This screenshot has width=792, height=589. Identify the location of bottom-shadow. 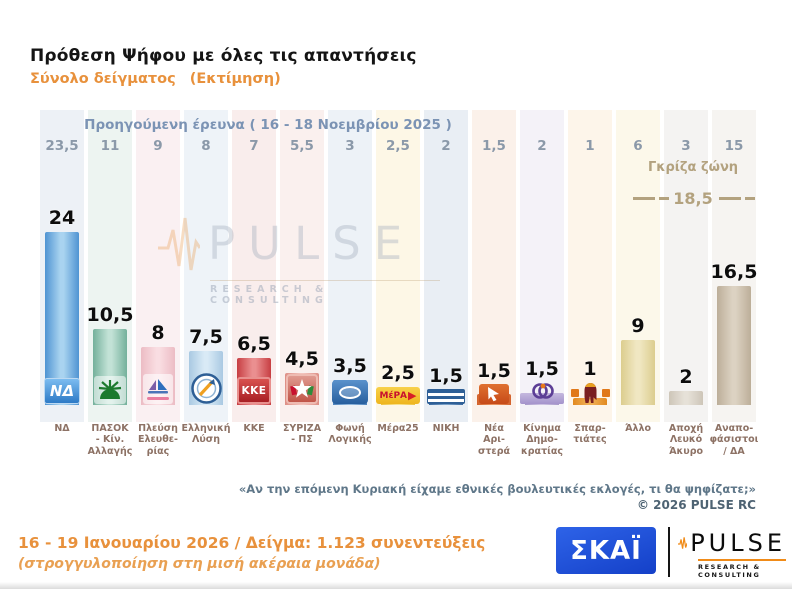
(396, 585).